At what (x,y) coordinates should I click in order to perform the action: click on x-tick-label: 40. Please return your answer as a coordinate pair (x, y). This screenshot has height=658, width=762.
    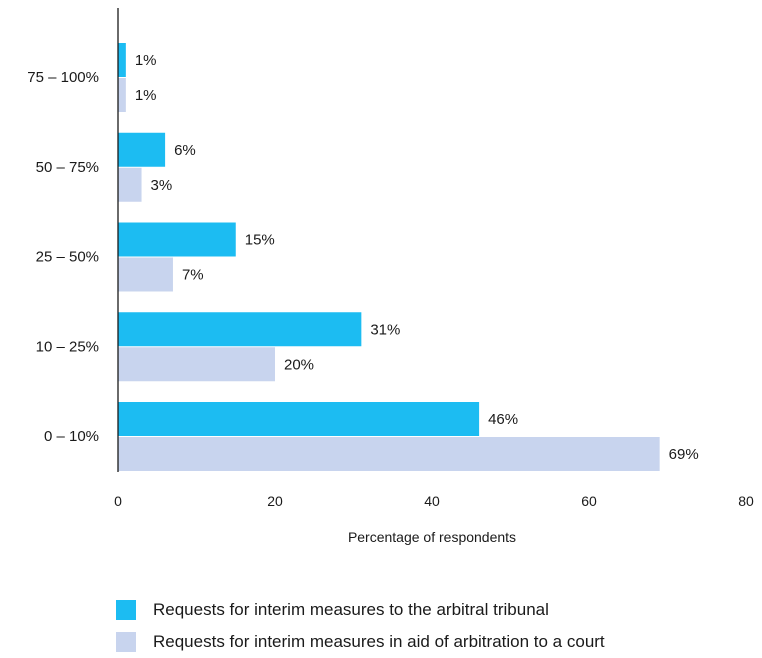
    Looking at the image, I should click on (432, 501).